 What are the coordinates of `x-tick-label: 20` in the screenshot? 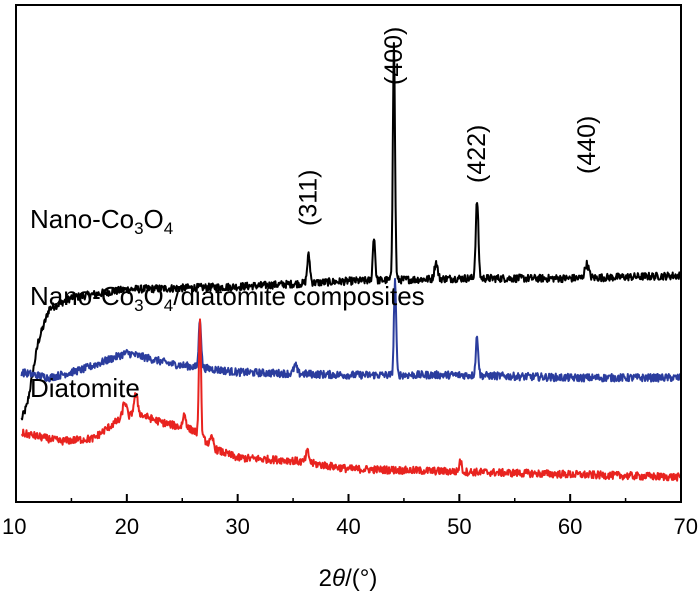 It's located at (127, 526).